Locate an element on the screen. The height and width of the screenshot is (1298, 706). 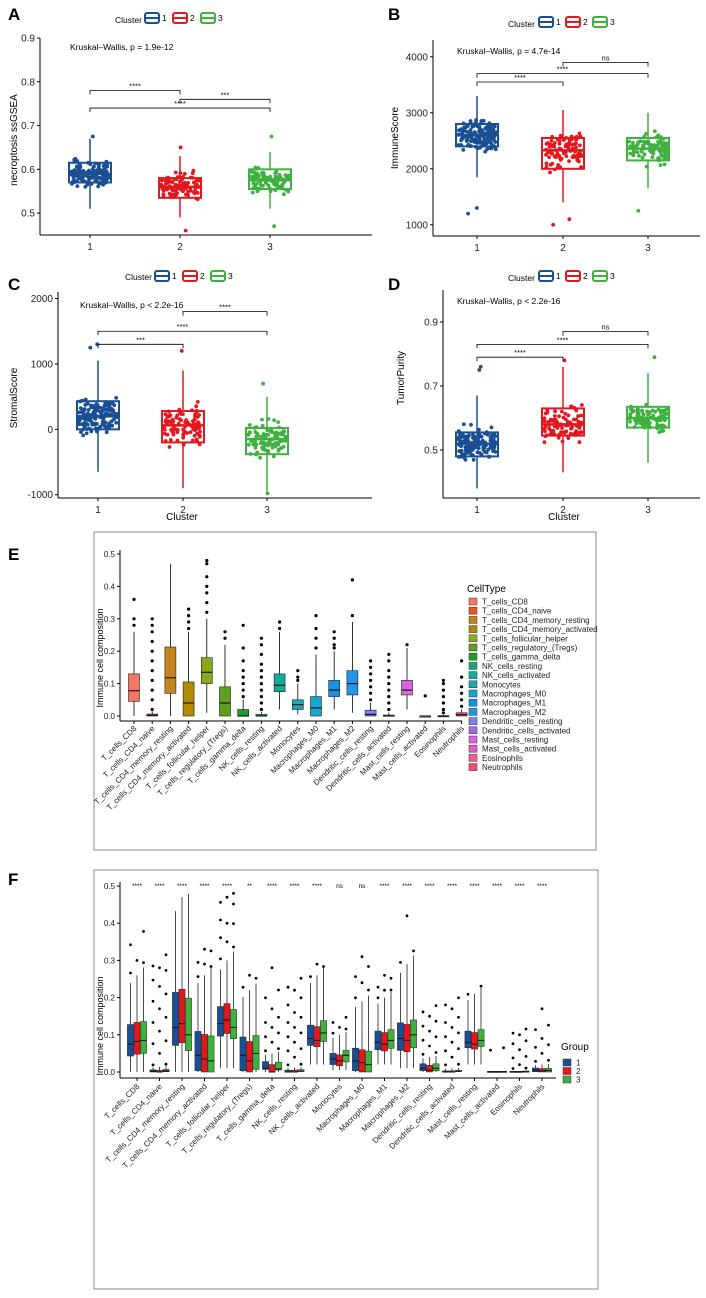
box-Mast_cells_resting is located at coordinates (407, 676).